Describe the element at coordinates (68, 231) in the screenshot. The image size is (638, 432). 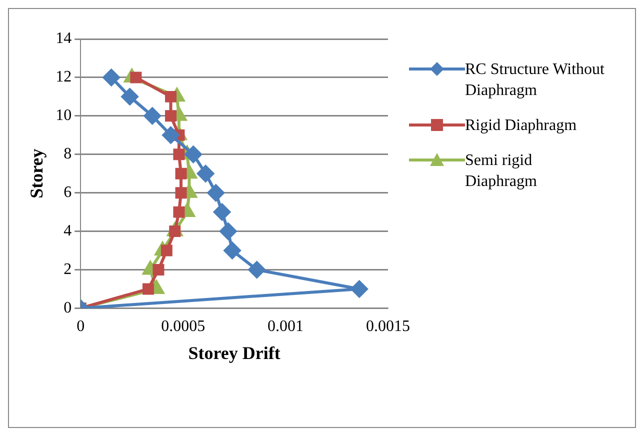
I see `y-tick-label: 4` at that location.